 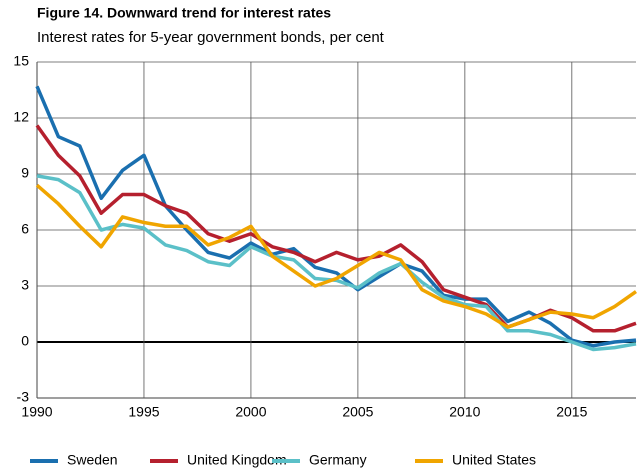 I want to click on x-tick-label: 1995, so click(x=143, y=412).